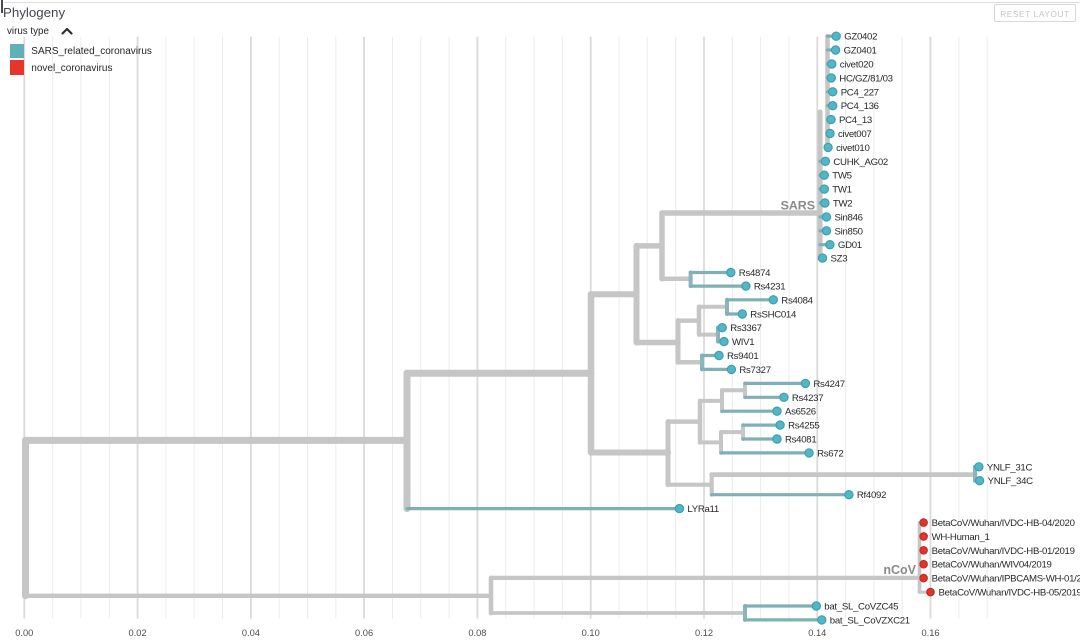  What do you see at coordinates (798, 206) in the screenshot?
I see `svg-text: SARS` at bounding box center [798, 206].